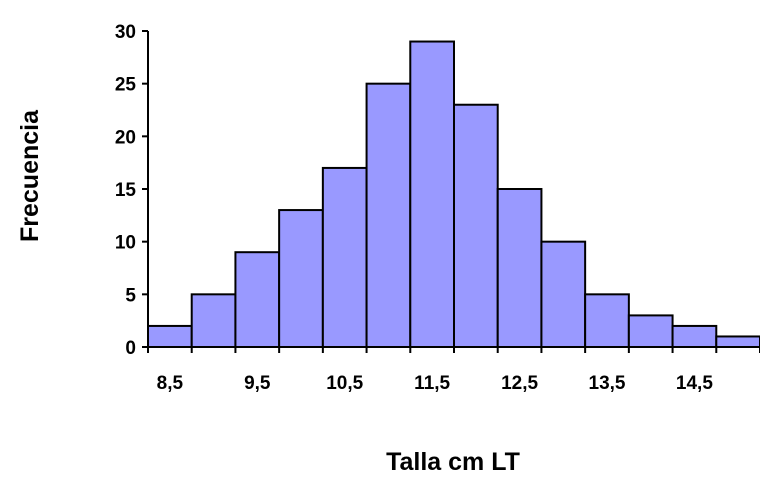  I want to click on x-tick-label-10,5: 10,5, so click(344, 383).